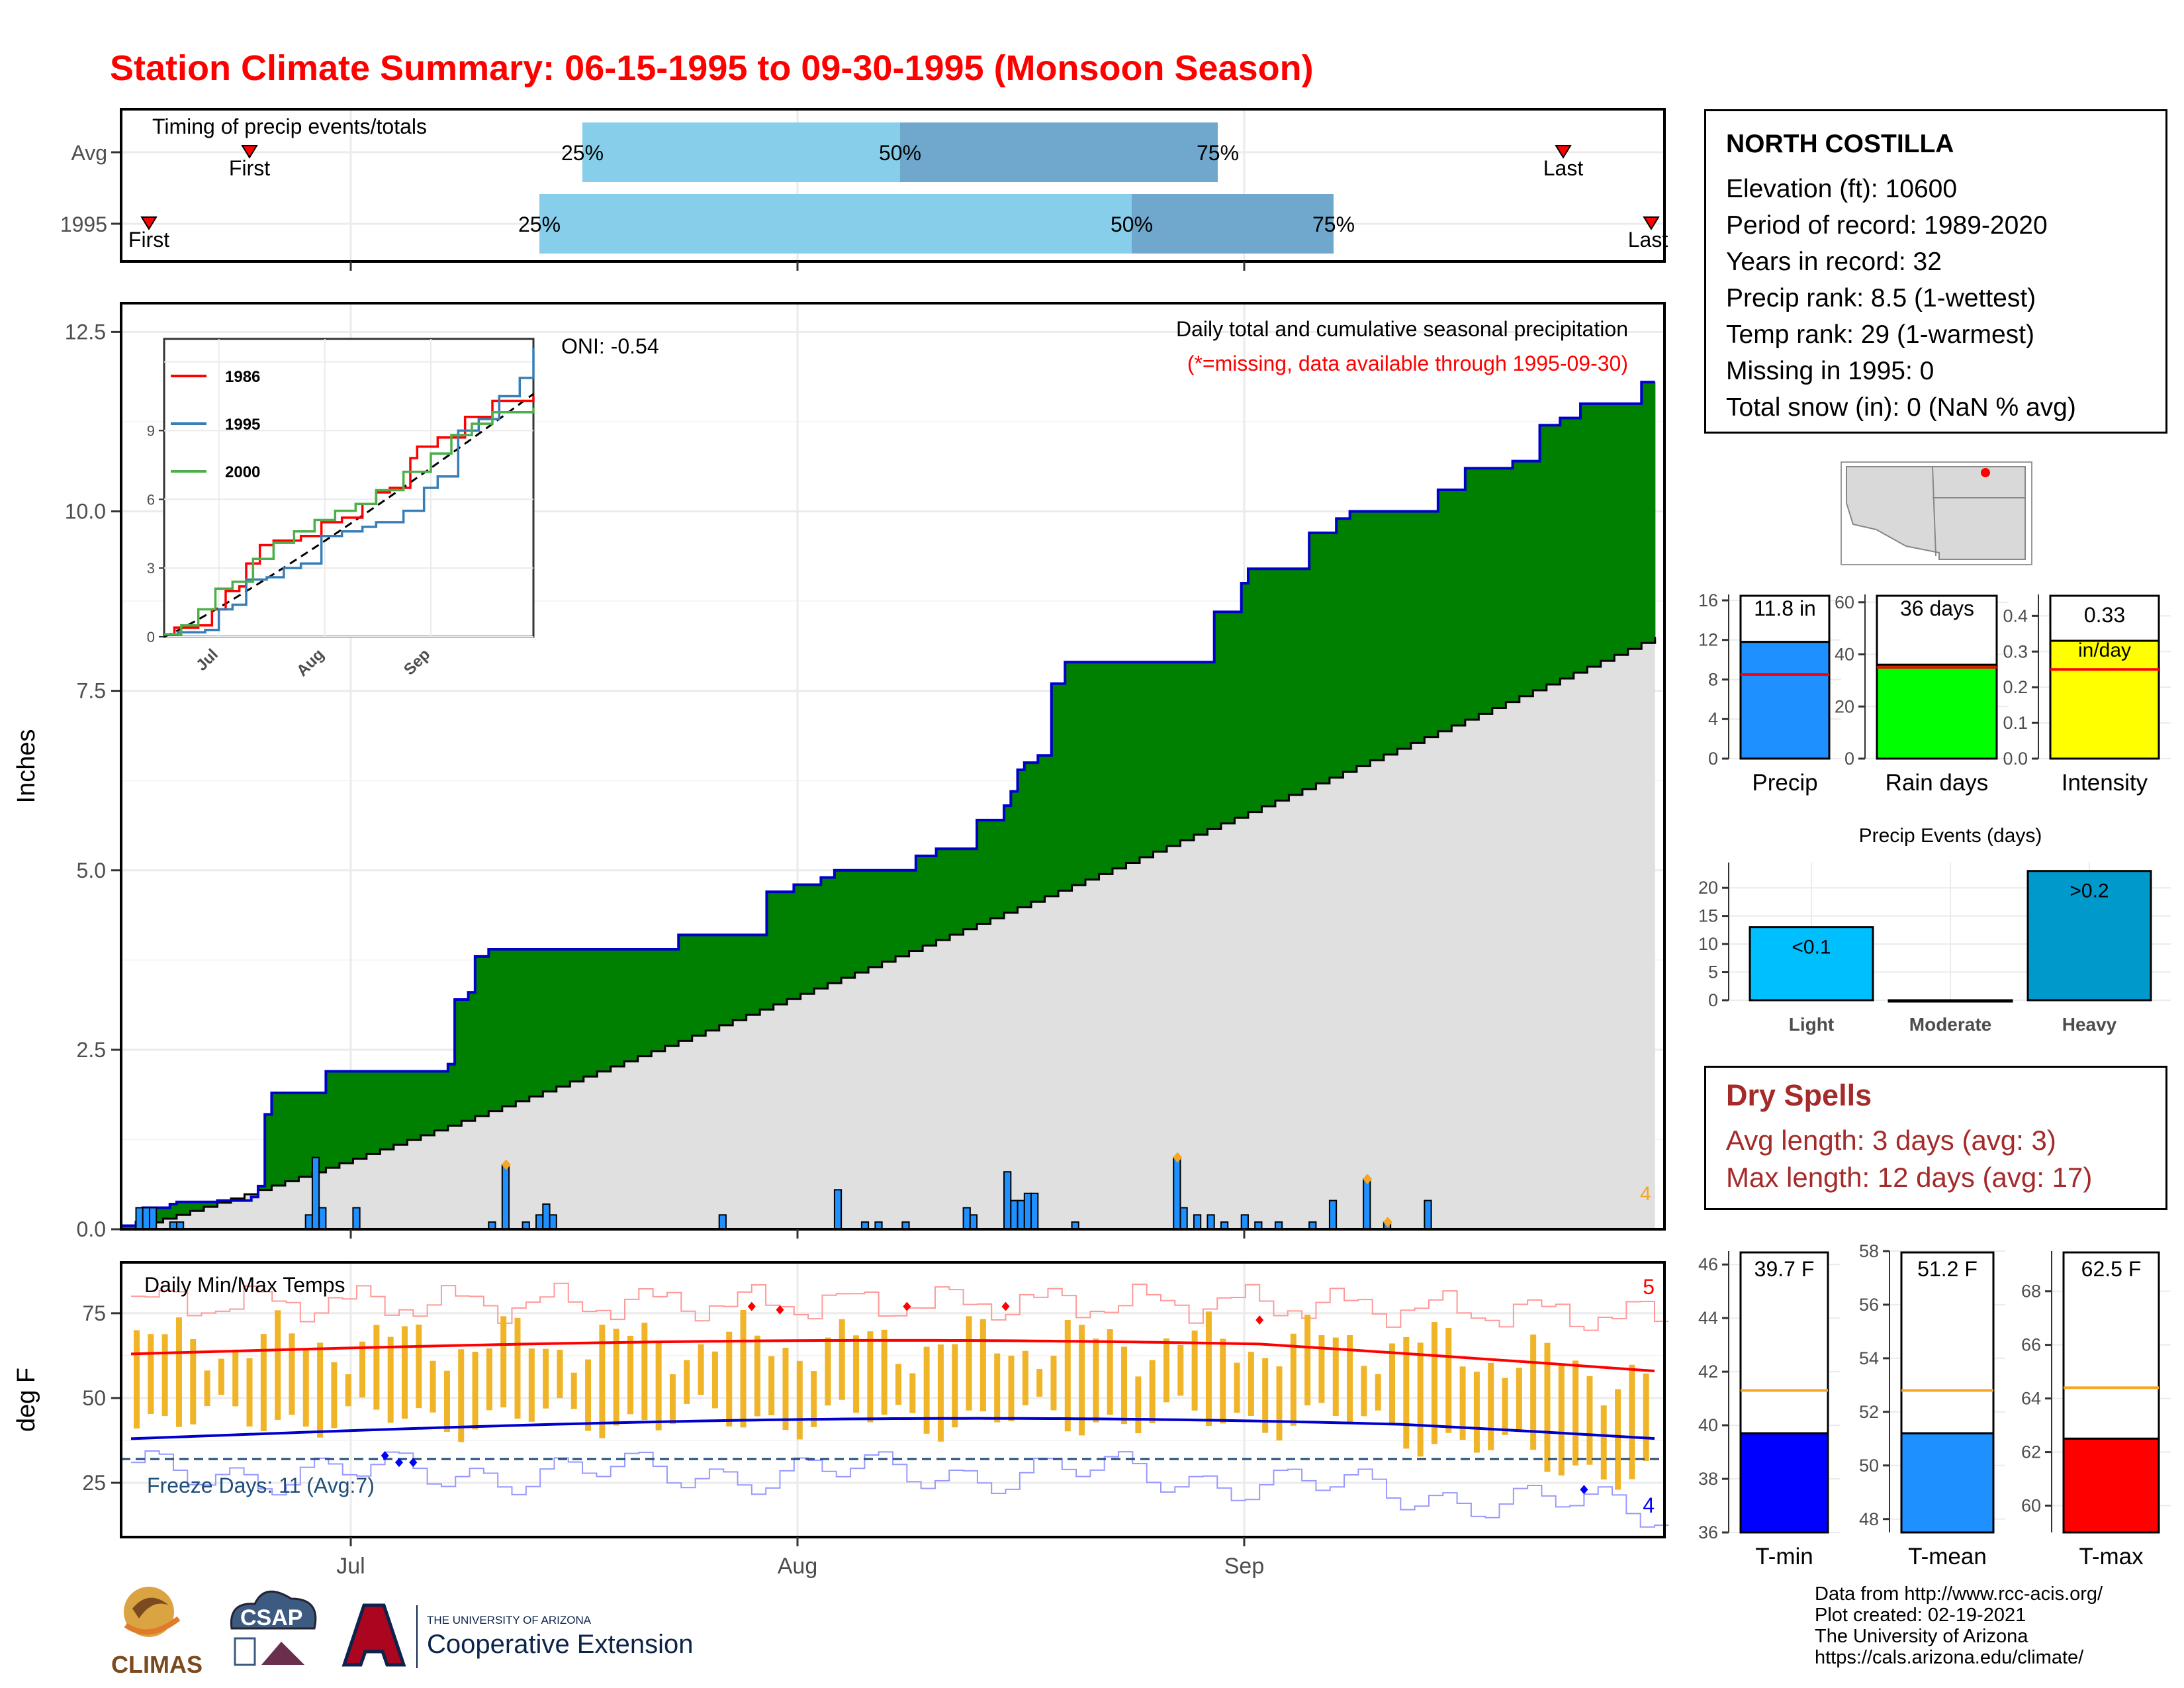 The height and width of the screenshot is (1688, 2184). I want to click on ua-big-text: Cooperative Extension, so click(560, 1644).